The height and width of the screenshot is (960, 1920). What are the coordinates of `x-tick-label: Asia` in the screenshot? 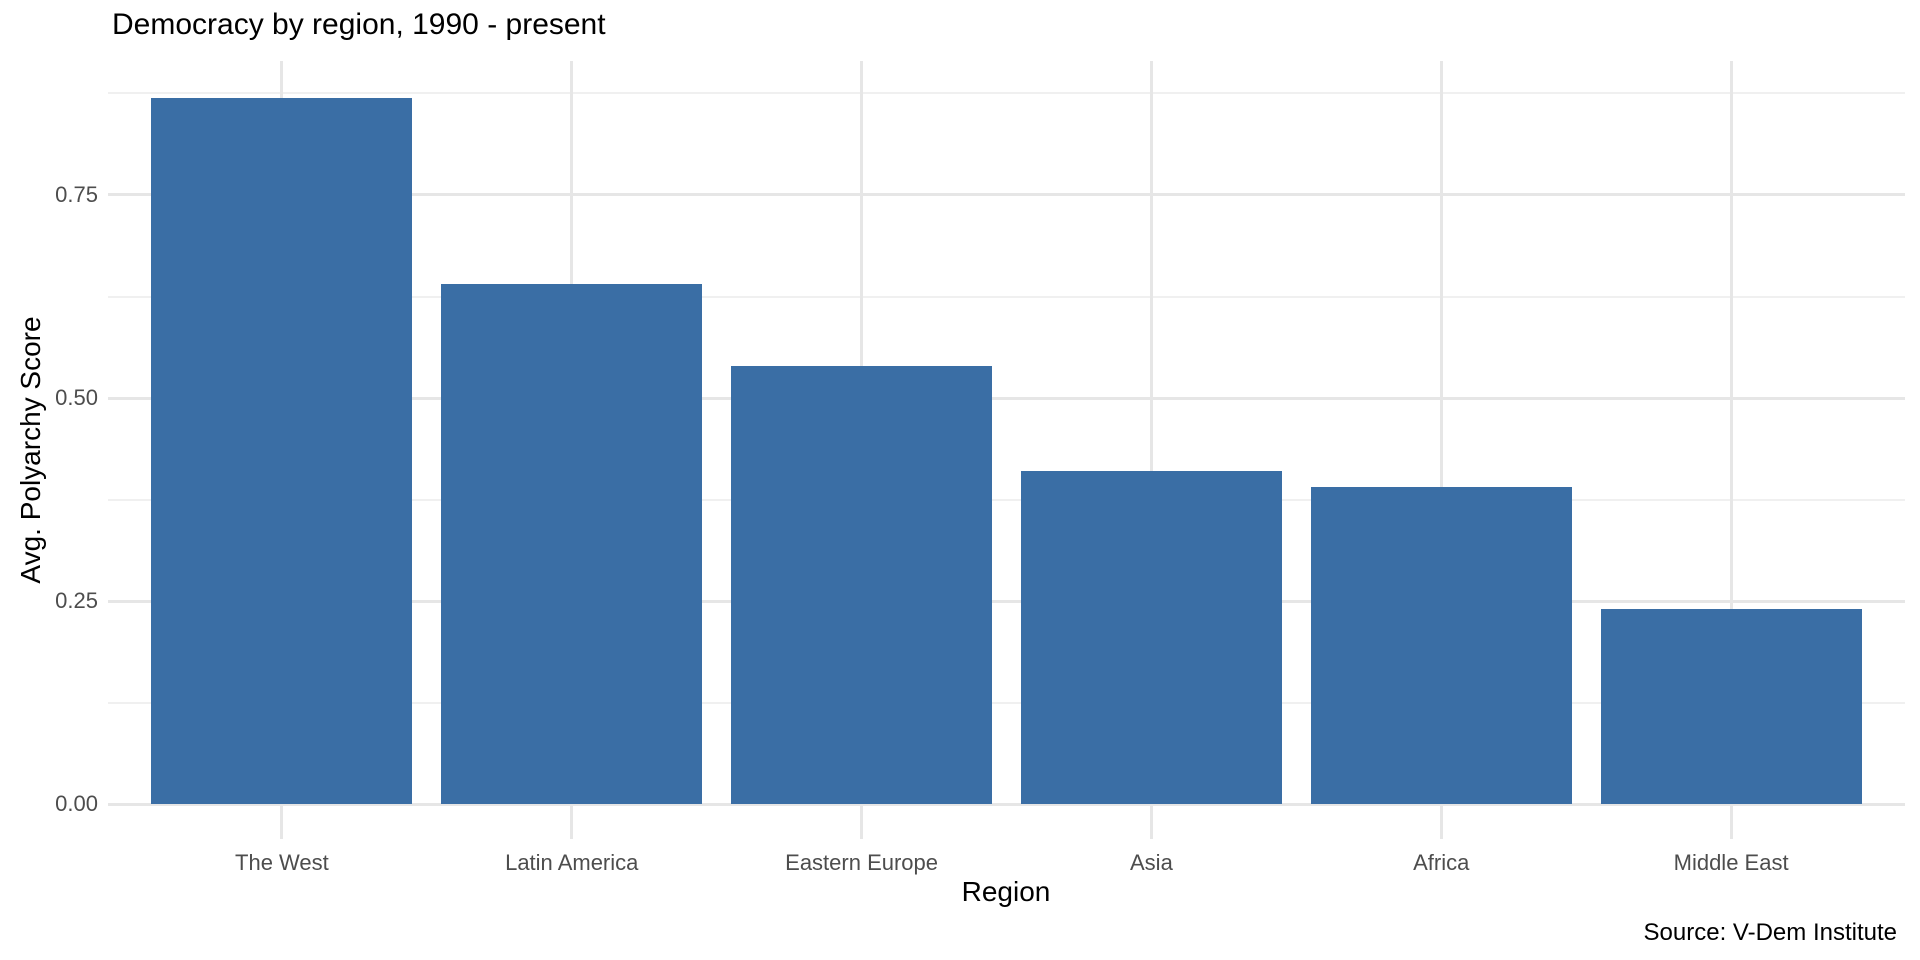 It's located at (1151, 862).